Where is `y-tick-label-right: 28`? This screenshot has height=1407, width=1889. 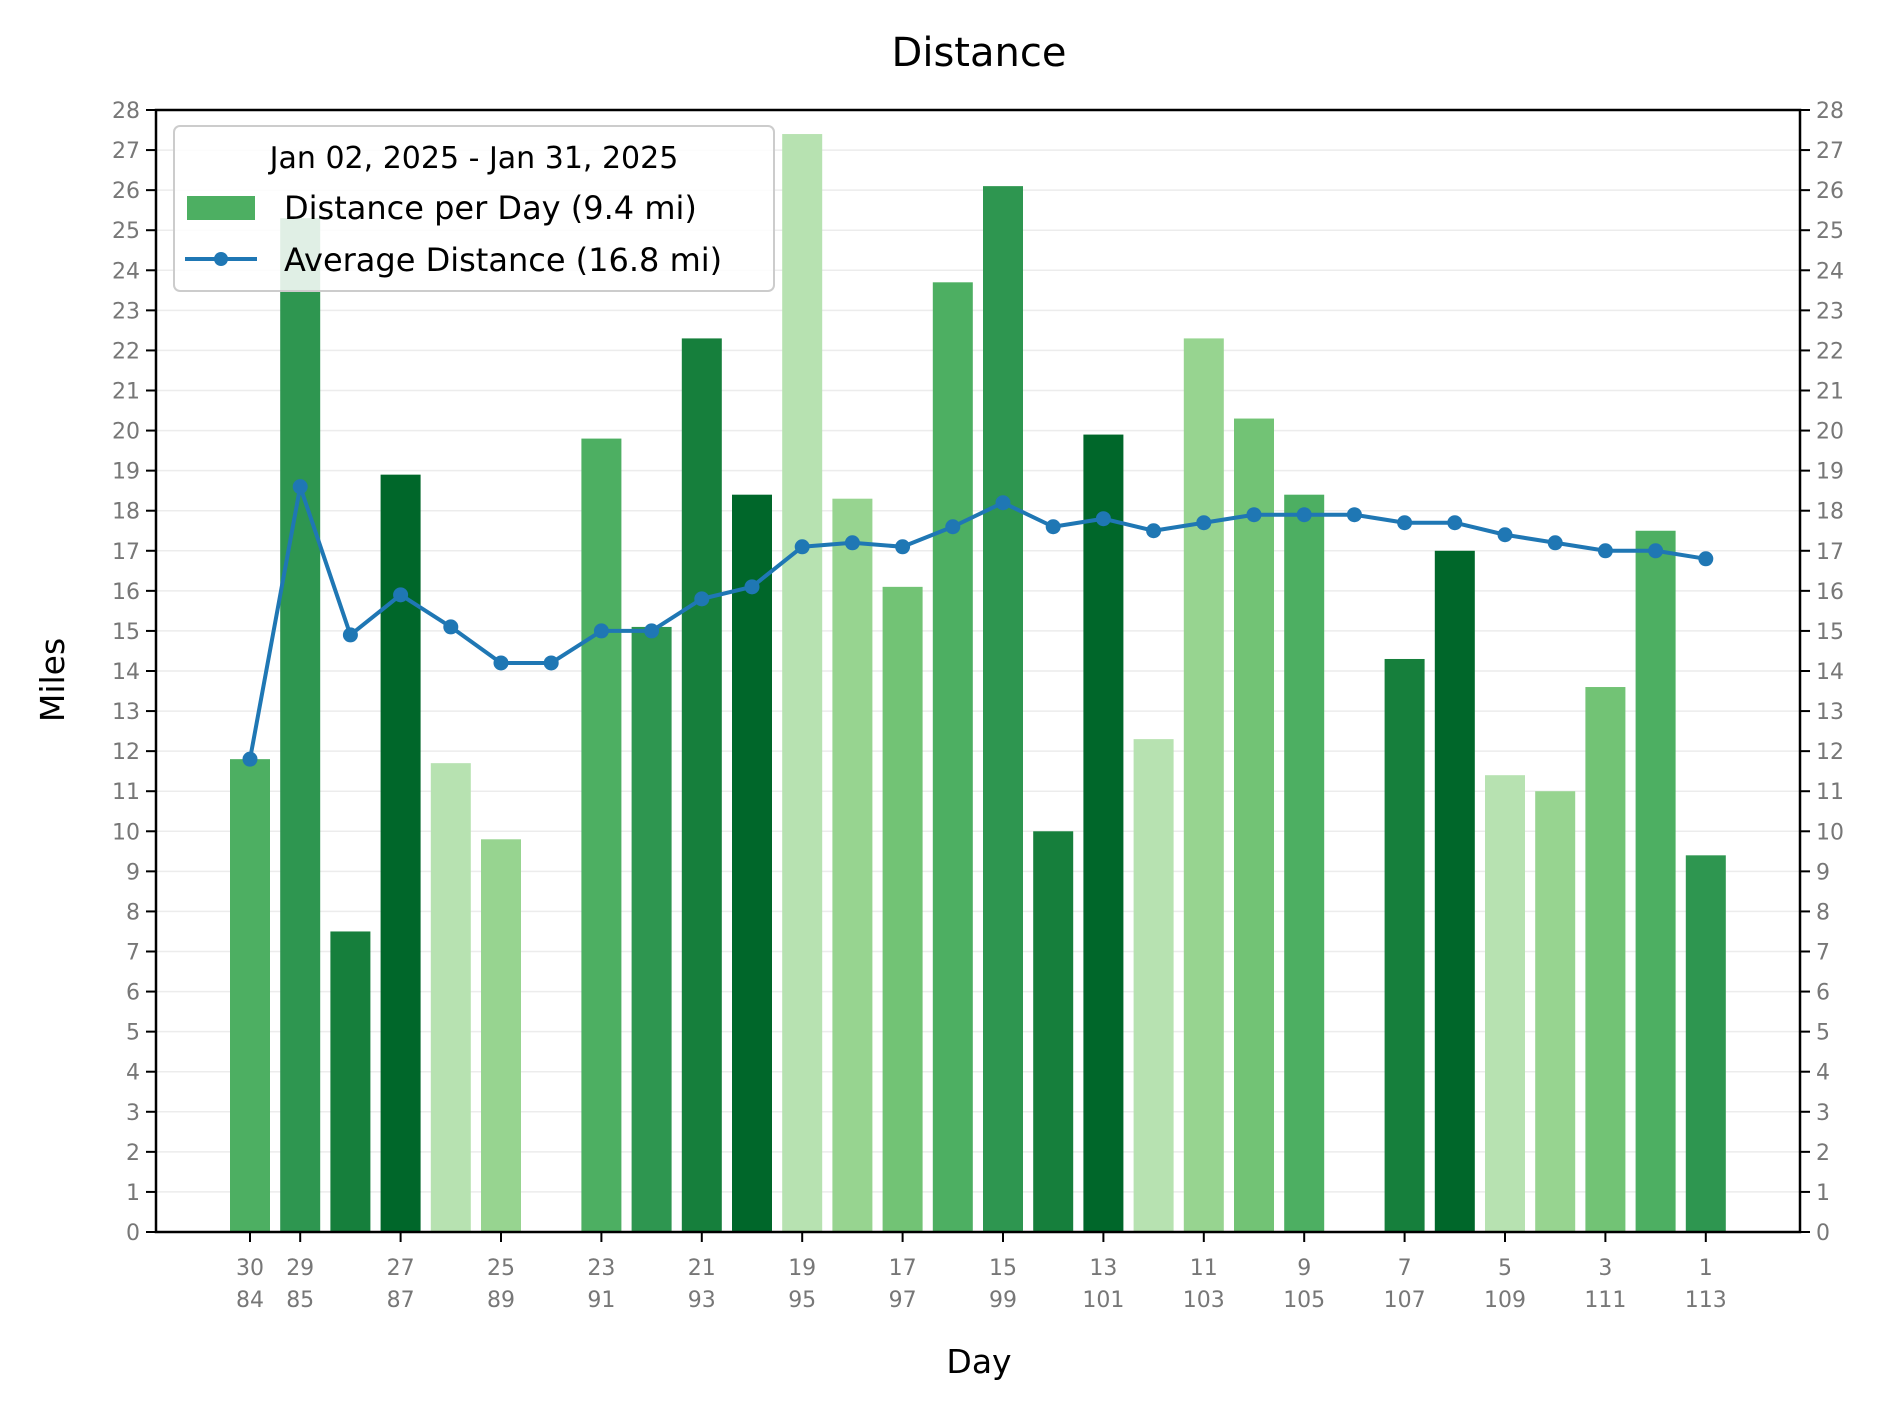
y-tick-label-right: 28 is located at coordinates (1830, 111).